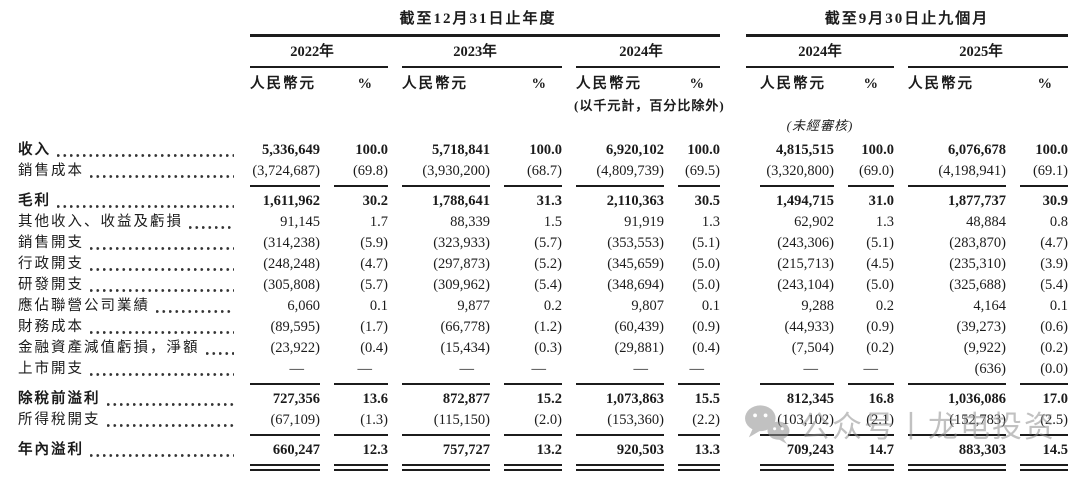 This screenshot has width=1080, height=482. Describe the element at coordinates (552, 222) in the screenshot. I see `value-cell: 1.5` at that location.